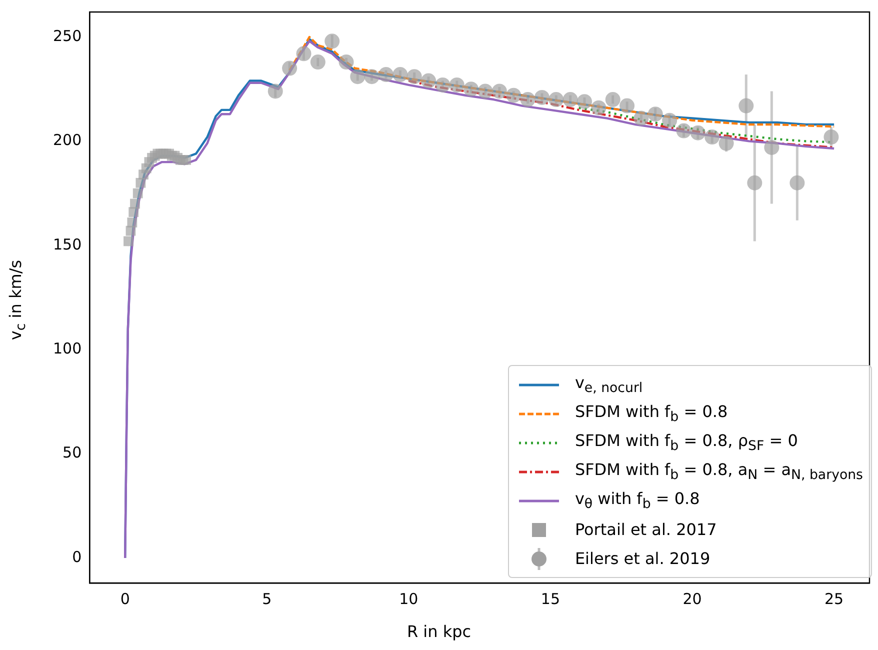 This screenshot has height=650, width=878. I want to click on y-tick-label: 50, so click(72, 453).